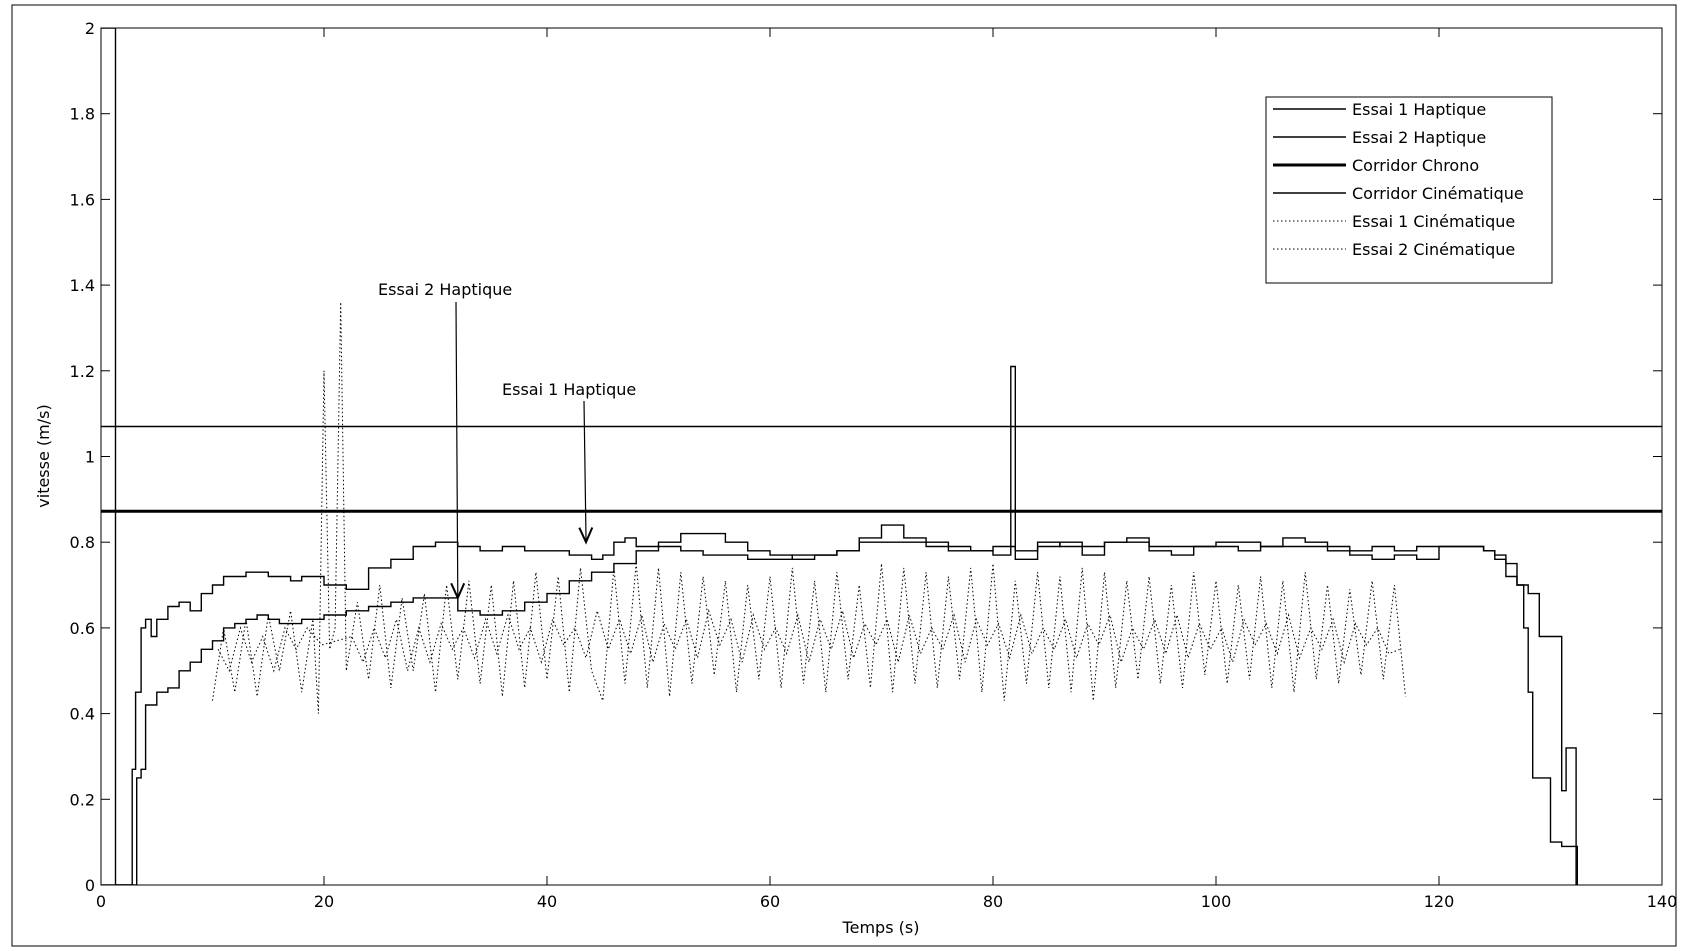  What do you see at coordinates (445, 289) in the screenshot?
I see `annotation-label-1: Essai 2 Haptique` at bounding box center [445, 289].